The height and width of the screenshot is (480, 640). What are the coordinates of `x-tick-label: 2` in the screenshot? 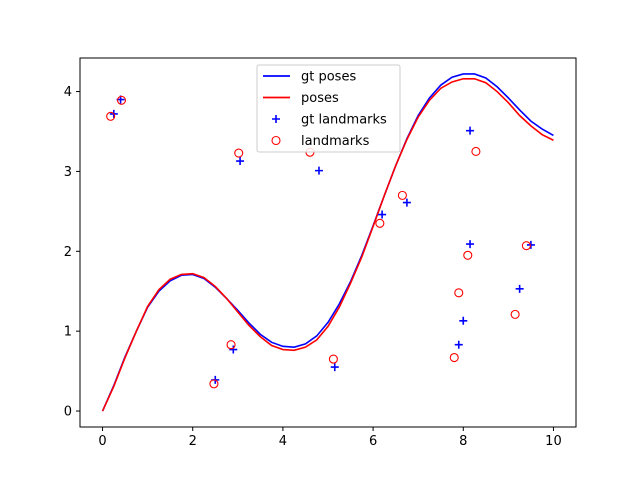 It's located at (193, 441).